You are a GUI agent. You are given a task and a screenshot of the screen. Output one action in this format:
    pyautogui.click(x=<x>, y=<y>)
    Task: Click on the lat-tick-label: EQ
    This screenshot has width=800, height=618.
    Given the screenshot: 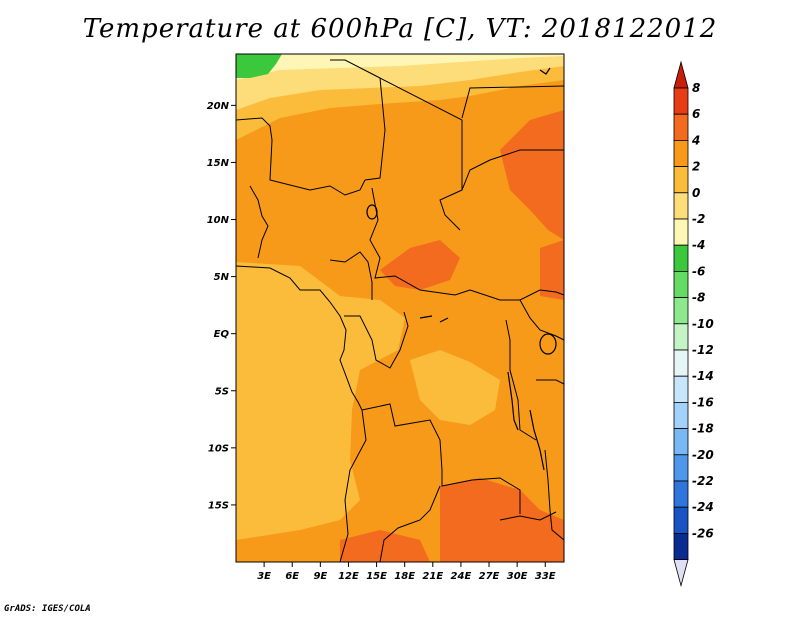 What is the action you would take?
    pyautogui.click(x=222, y=334)
    